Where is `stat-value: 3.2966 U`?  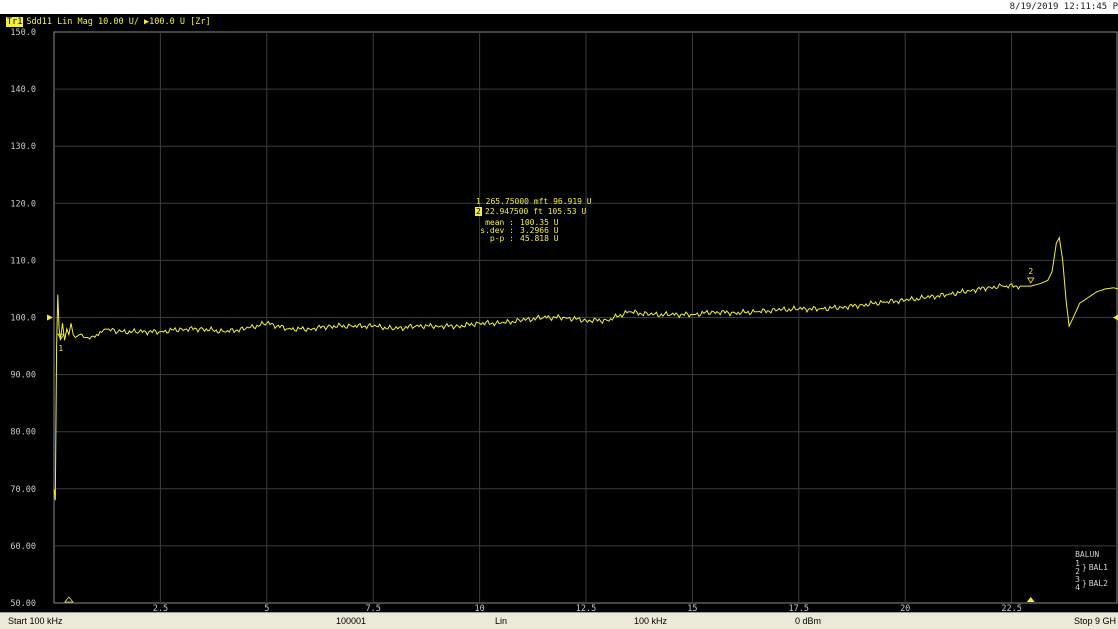
stat-value: 3.2966 U is located at coordinates (539, 230).